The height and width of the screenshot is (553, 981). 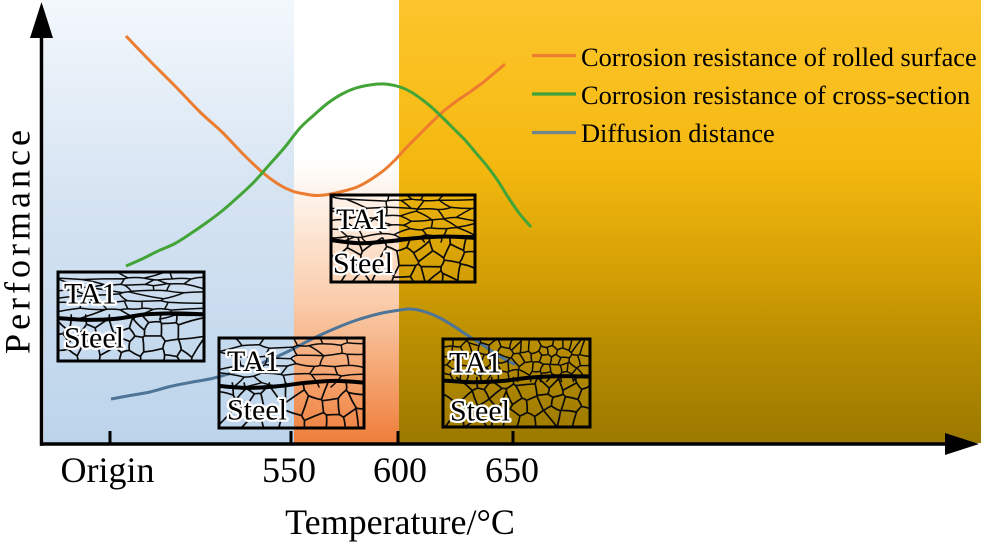 I want to click on svg-text:Corrosion resistance of cross-: Corrosion resistance of cross-section, so click(x=775, y=95).